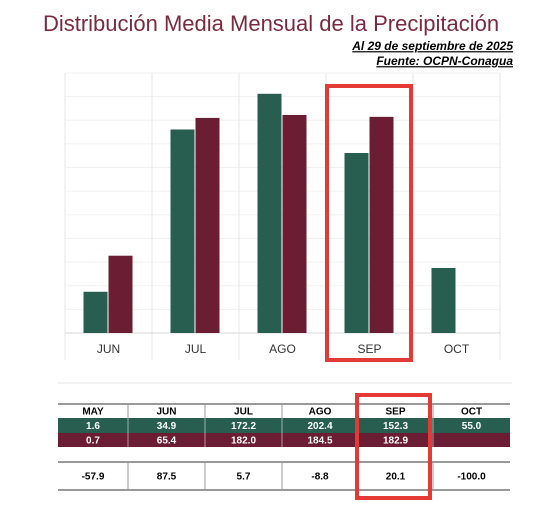 The width and height of the screenshot is (550, 508). I want to click on cell: 172.2, so click(243, 426).